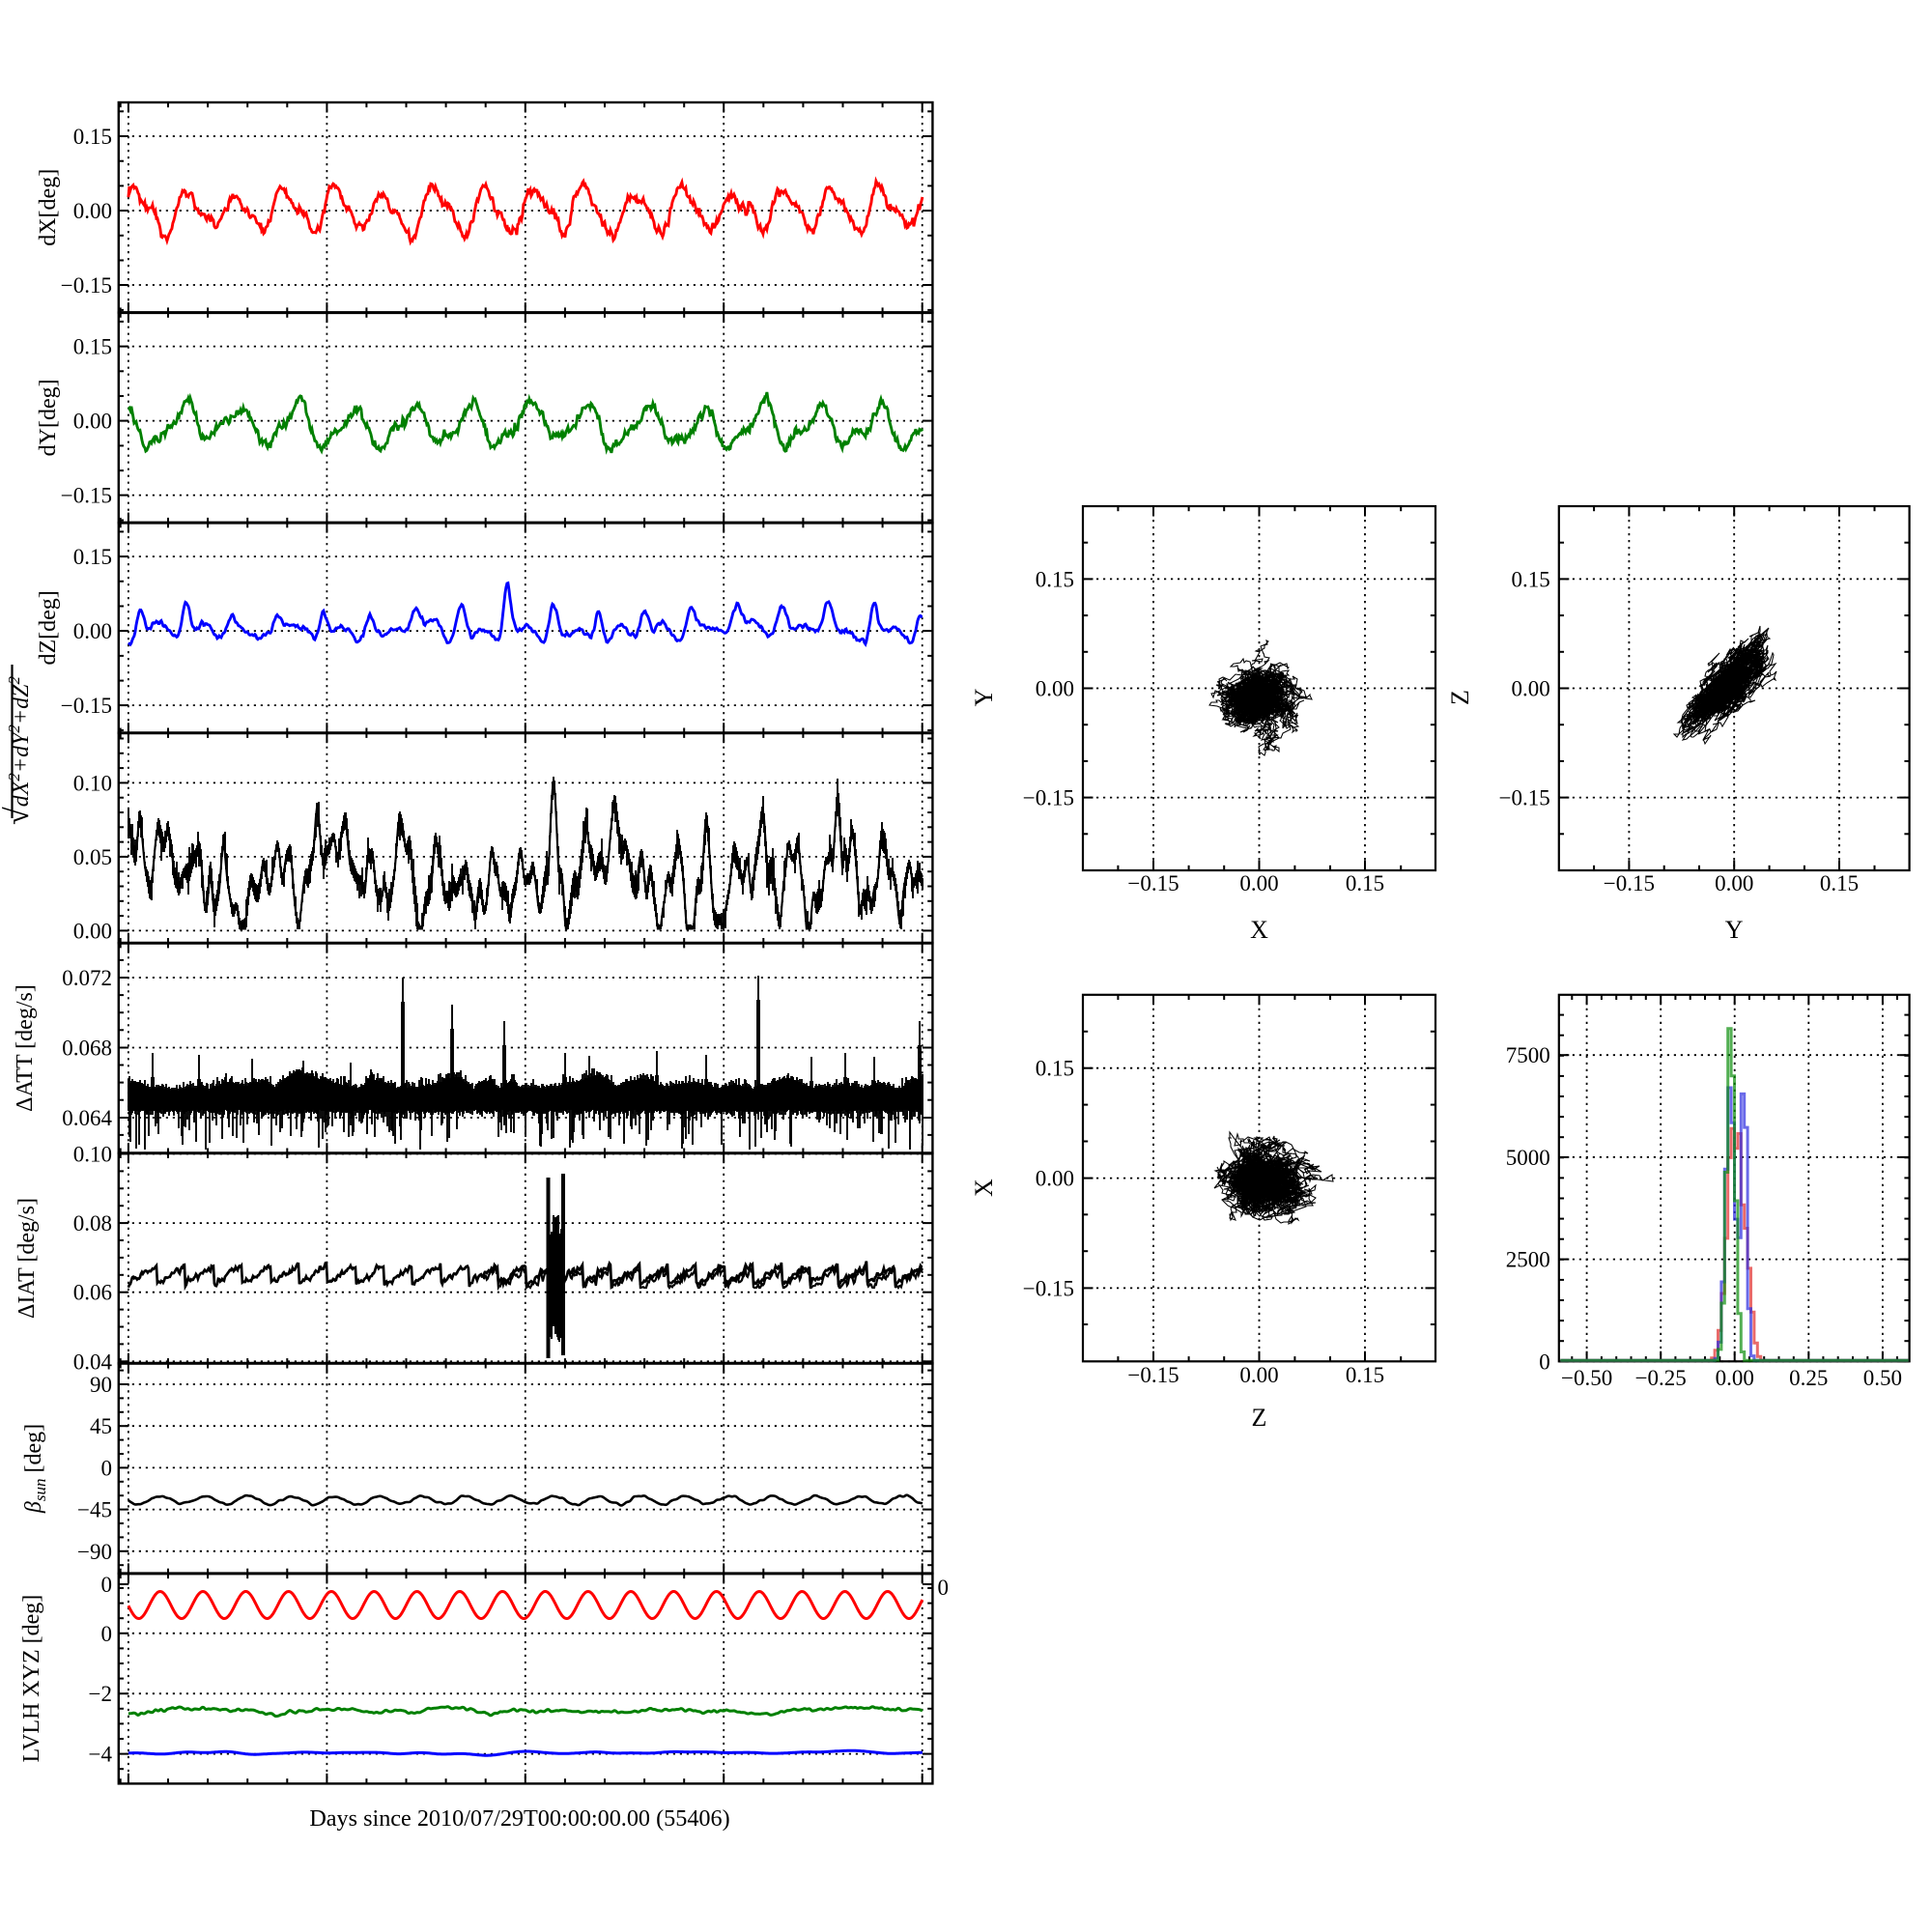 The width and height of the screenshot is (1932, 1932). What do you see at coordinates (1586, 1378) in the screenshot?
I see `svg-text: −0.50` at bounding box center [1586, 1378].